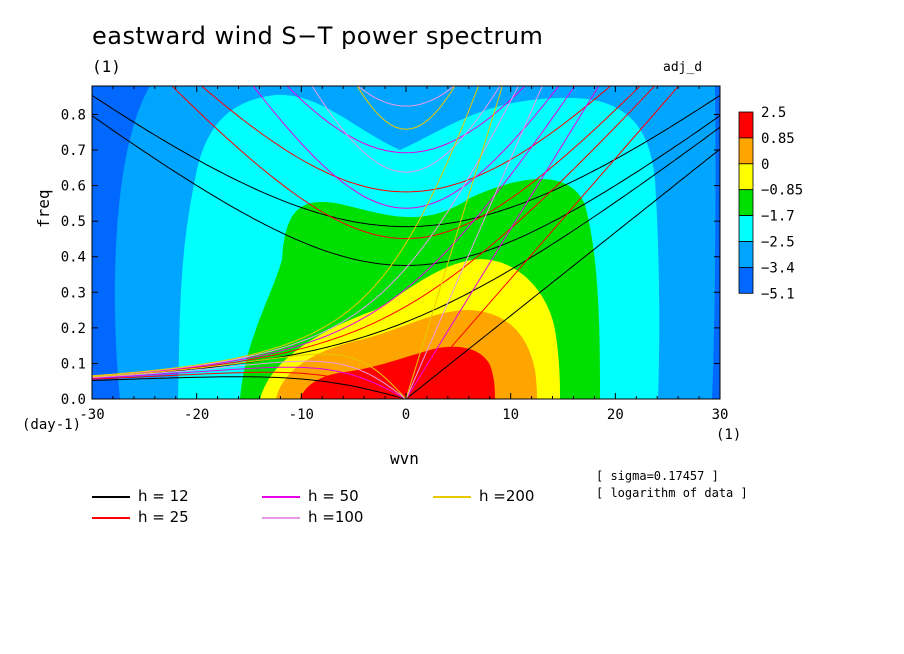 Image resolution: width=904 pixels, height=654 pixels. I want to click on colorbar-label: 0, so click(765, 165).